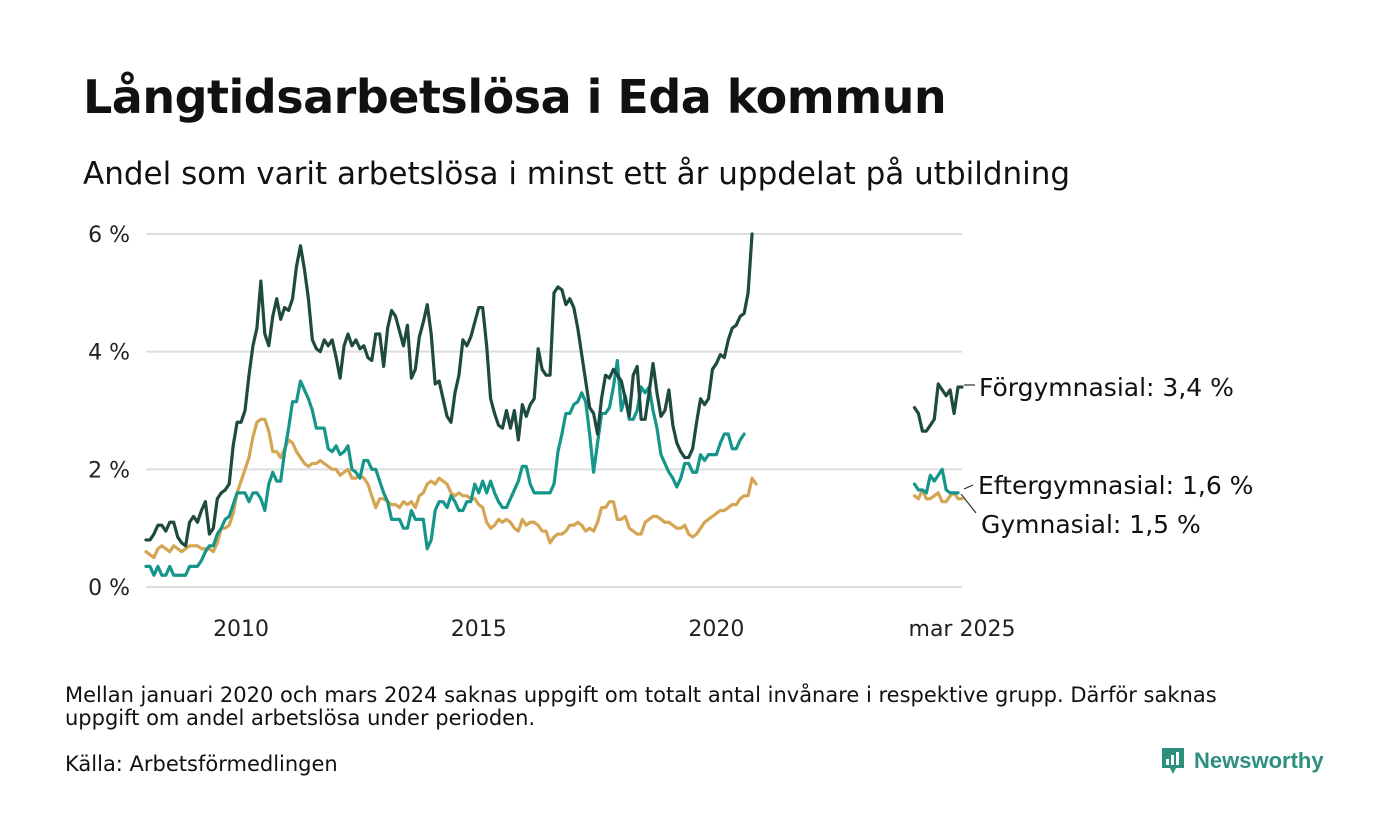 The width and height of the screenshot is (1400, 840). What do you see at coordinates (515, 97) in the screenshot?
I see `chart-title: Långtidsarbetslösa i Eda kommun` at bounding box center [515, 97].